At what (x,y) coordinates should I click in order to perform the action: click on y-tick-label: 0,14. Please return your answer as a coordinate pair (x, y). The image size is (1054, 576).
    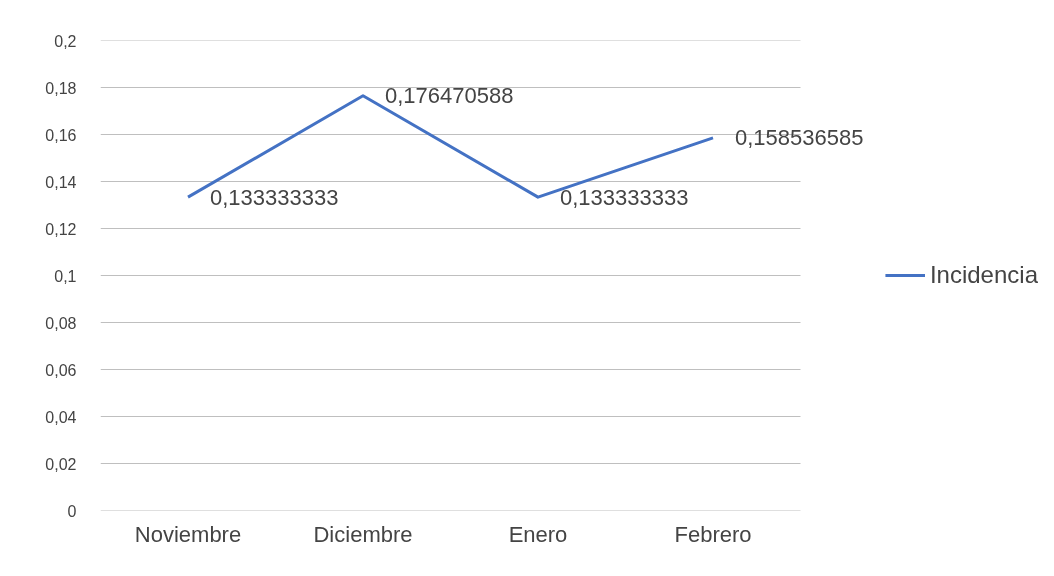
    Looking at the image, I should click on (61, 182).